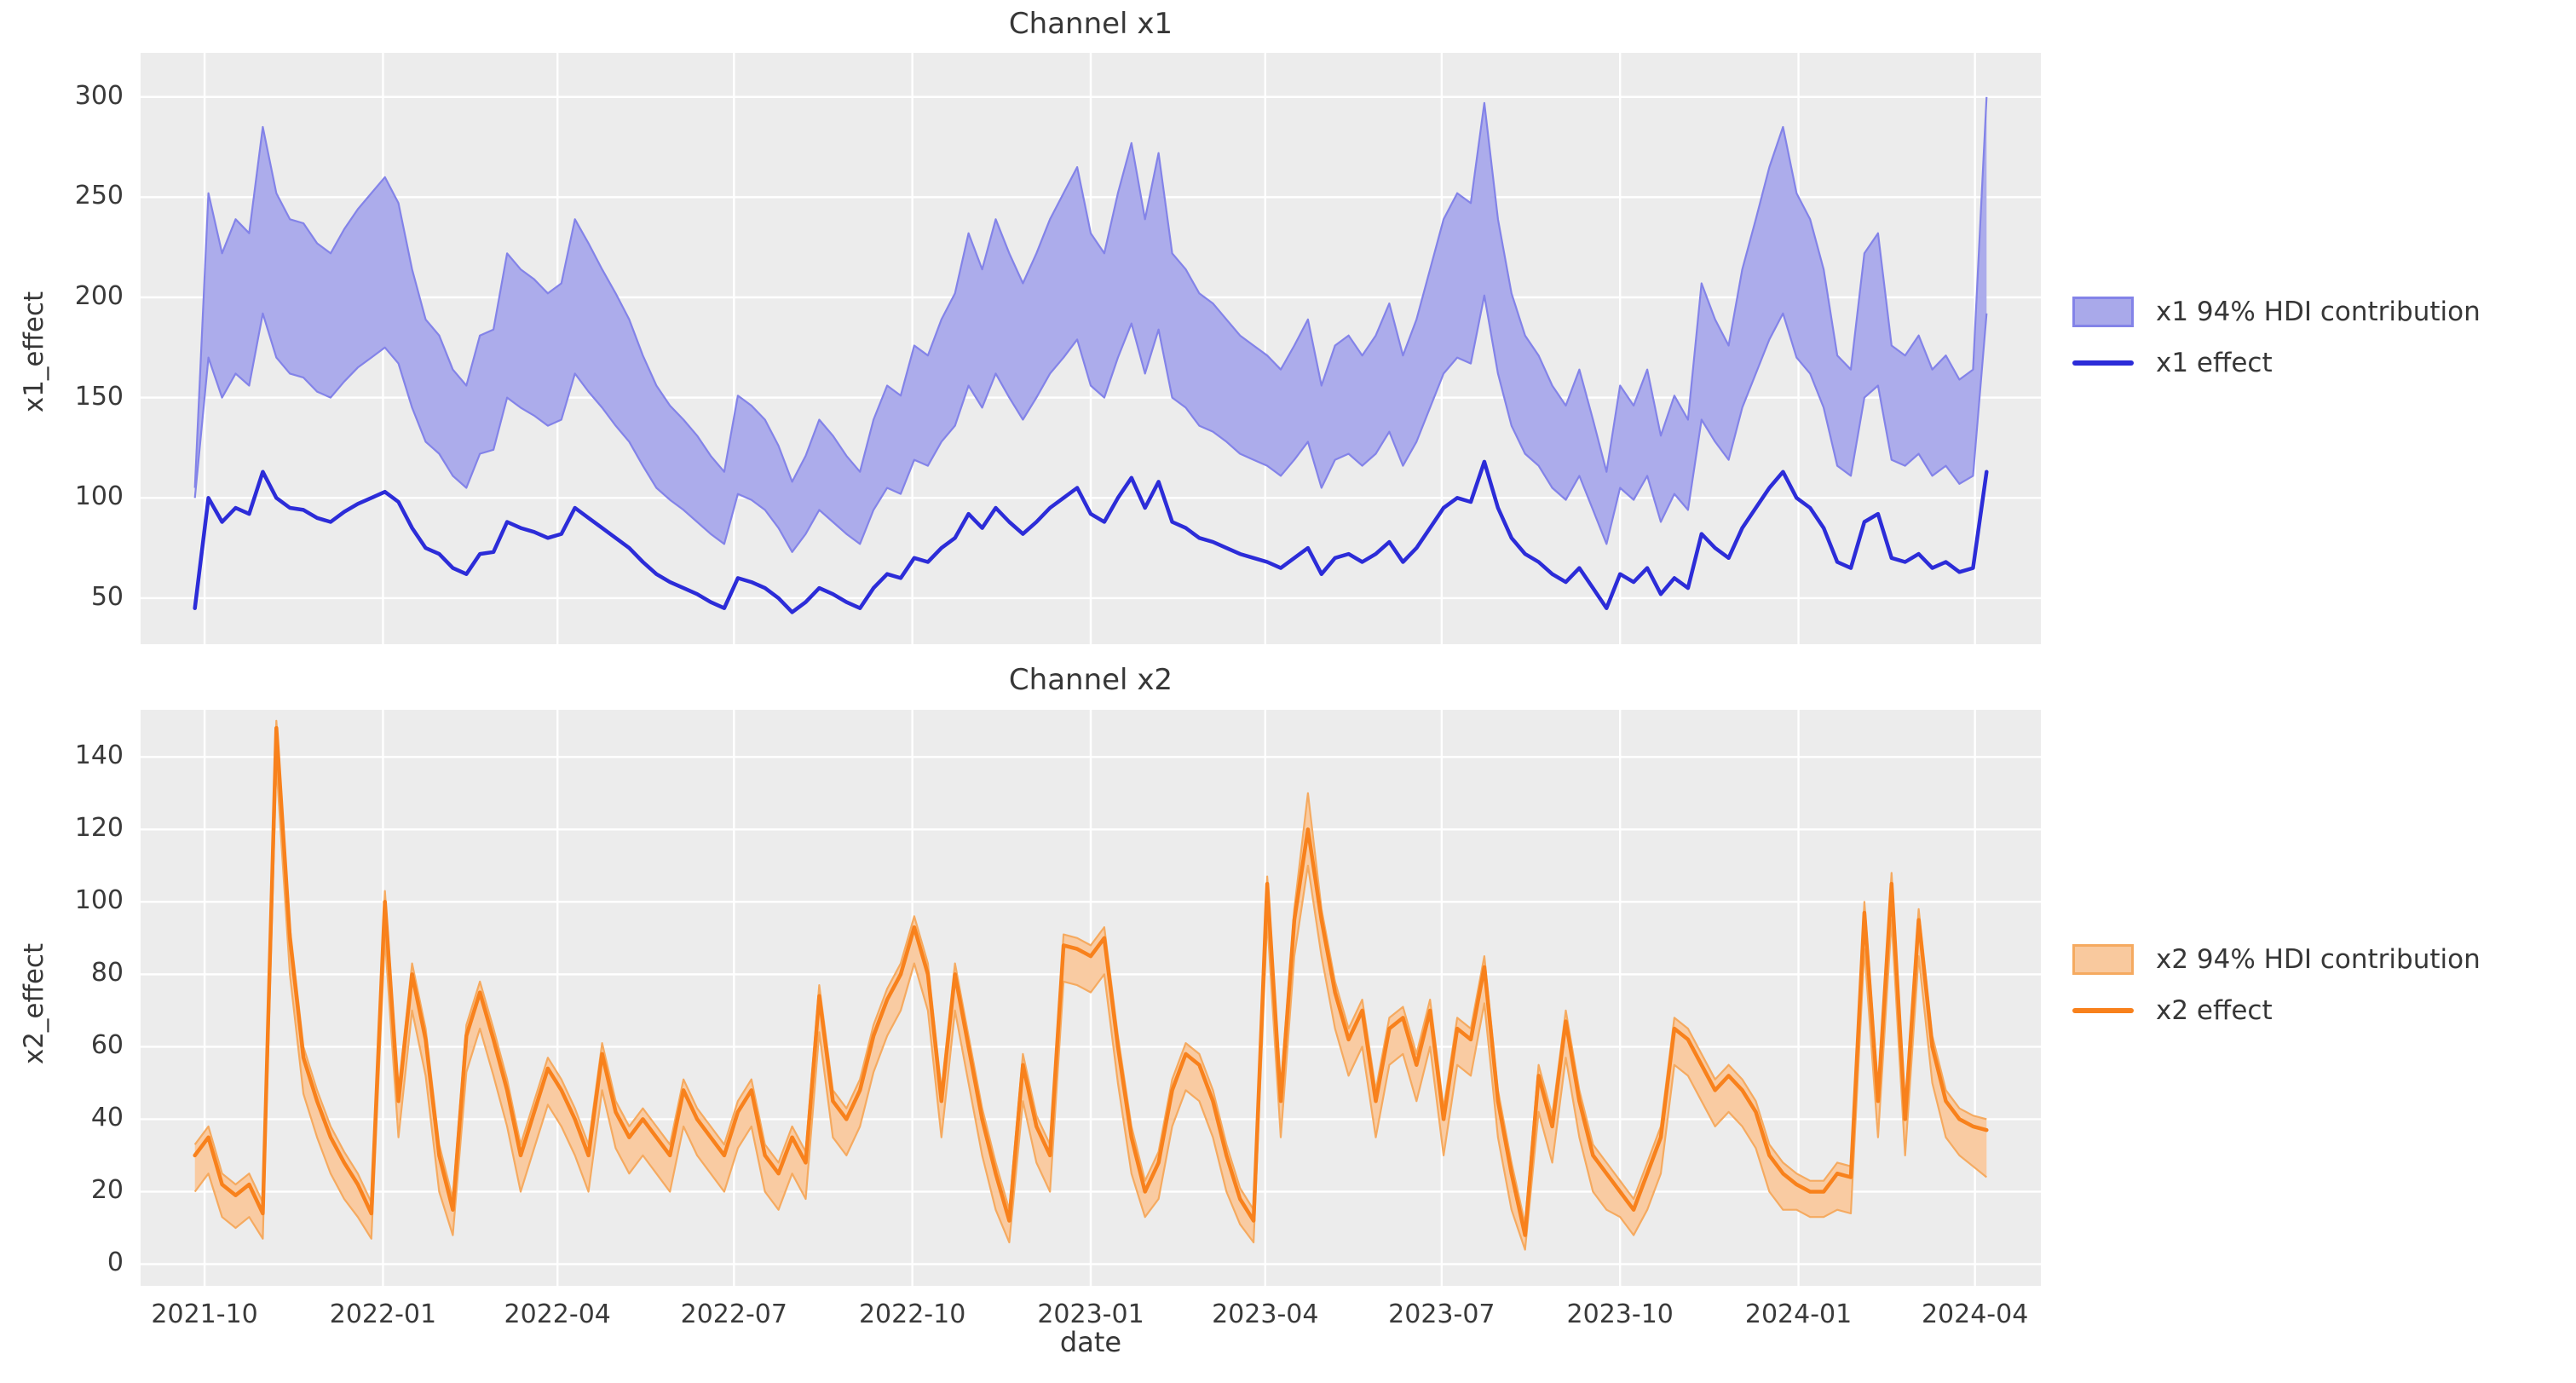 This screenshot has width=2576, height=1383. Describe the element at coordinates (1091, 536) in the screenshot. I see `effect-line` at that location.